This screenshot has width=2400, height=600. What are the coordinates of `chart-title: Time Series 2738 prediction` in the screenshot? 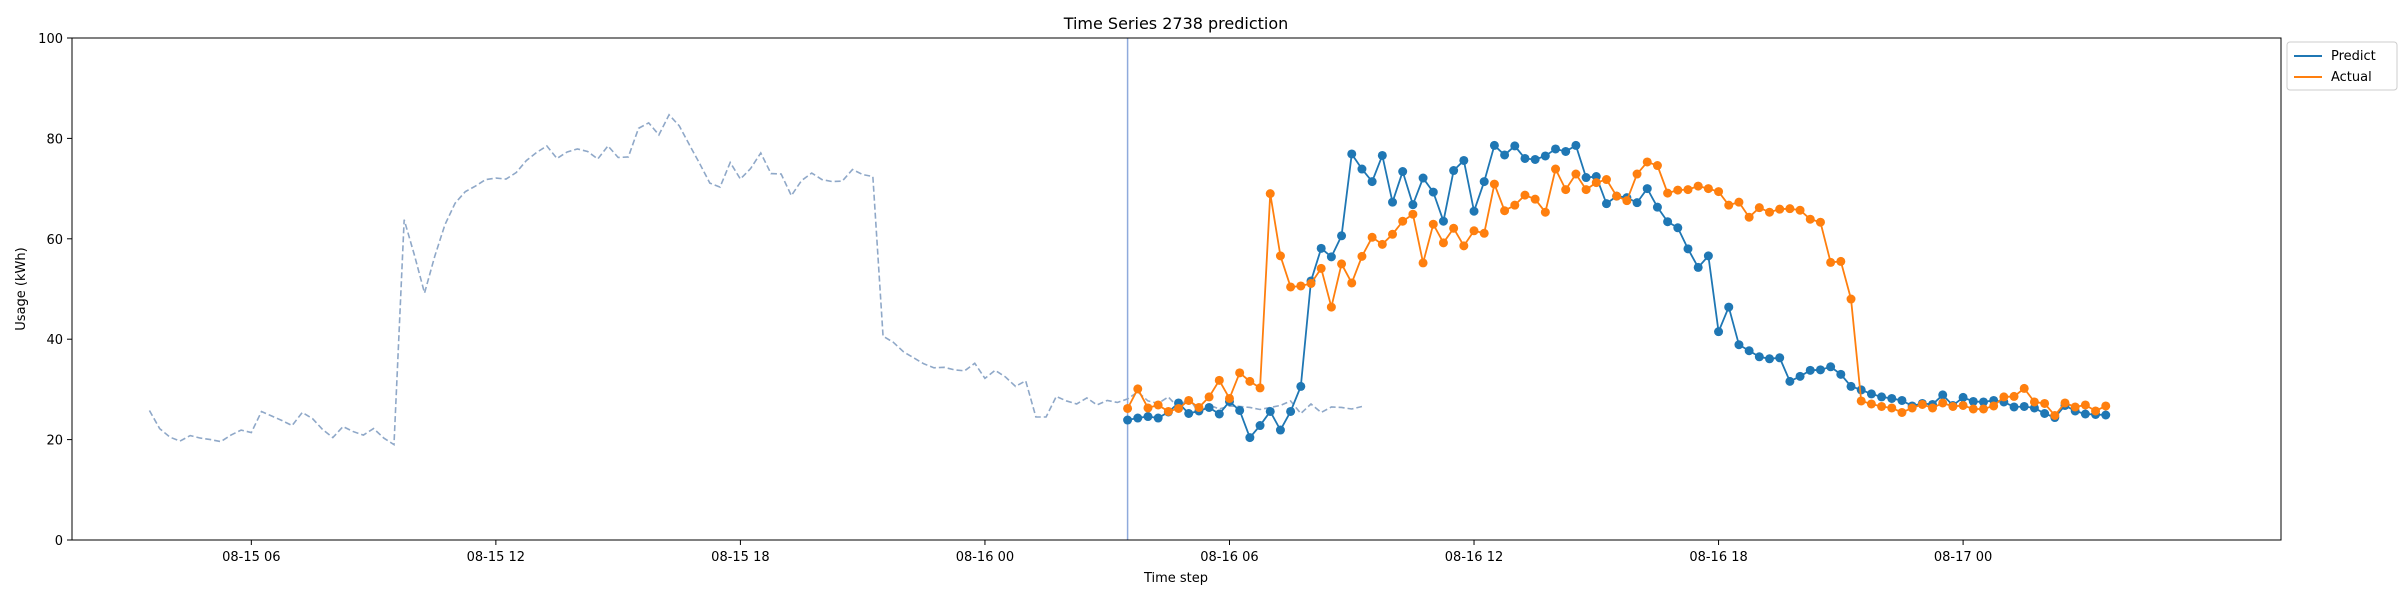 It's located at (1176, 23).